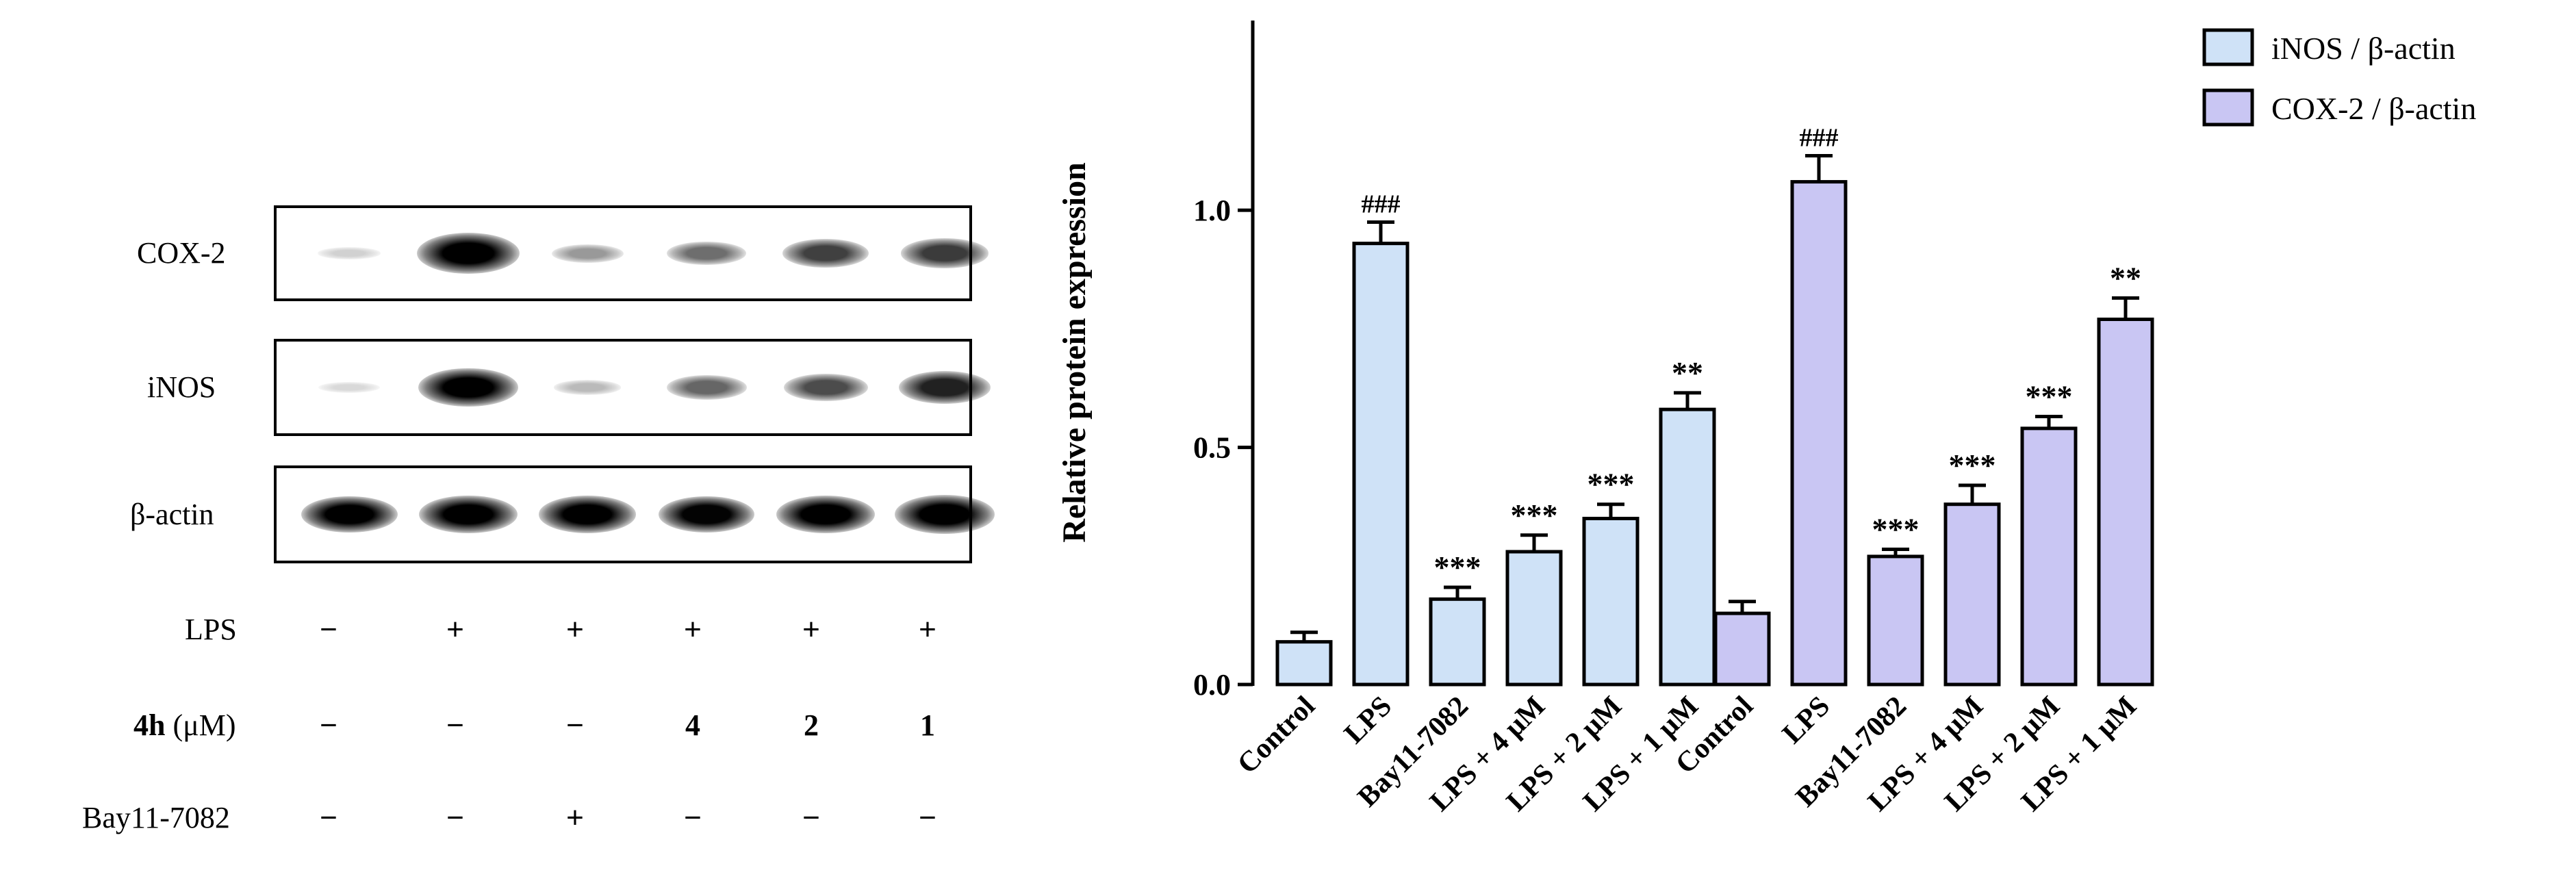 The height and width of the screenshot is (870, 2576). I want to click on treatment-value: 2, so click(812, 725).